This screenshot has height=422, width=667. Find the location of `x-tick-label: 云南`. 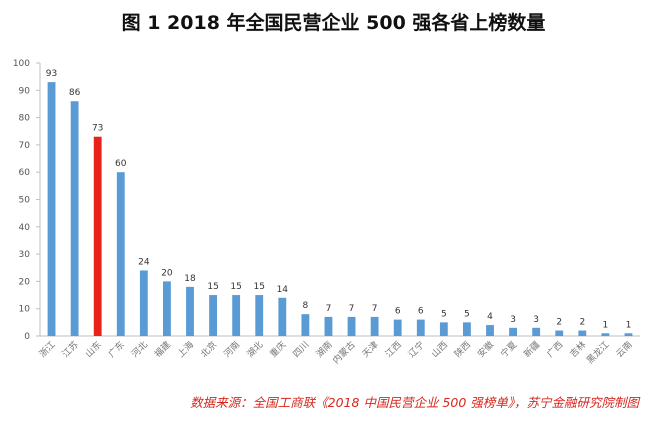

x-tick-label: 云南 is located at coordinates (623, 349).